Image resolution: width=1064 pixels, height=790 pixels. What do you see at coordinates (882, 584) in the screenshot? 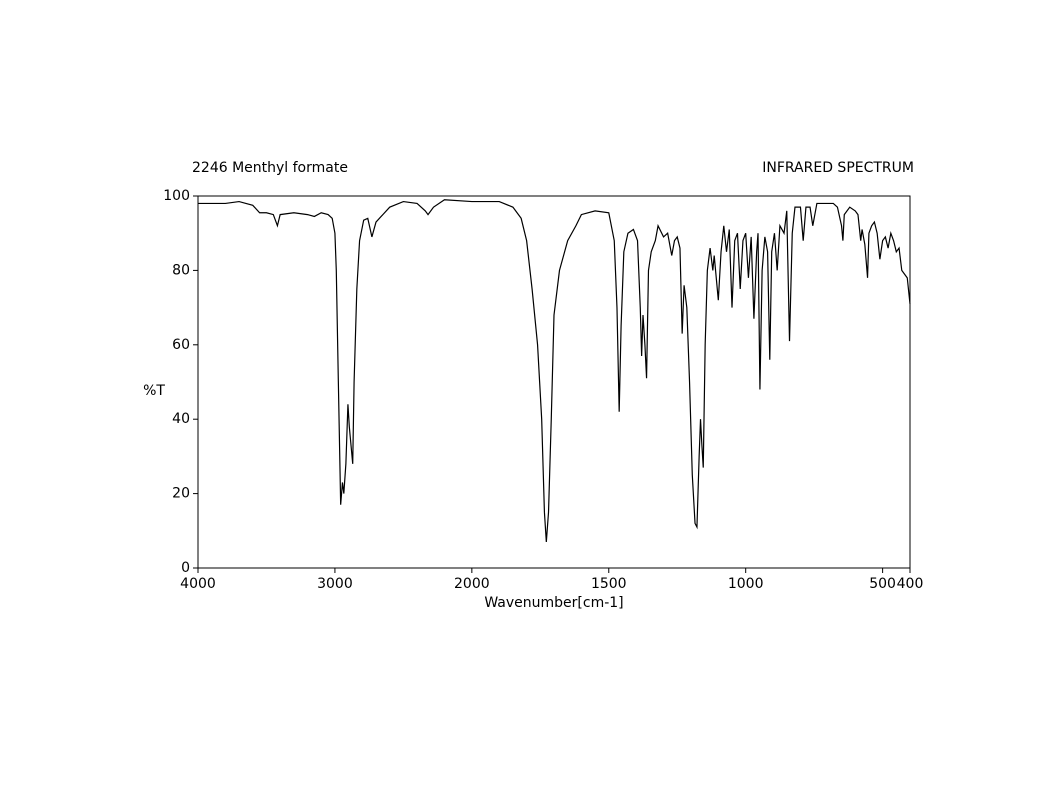
I see `x-tick-label: 500` at bounding box center [882, 584].